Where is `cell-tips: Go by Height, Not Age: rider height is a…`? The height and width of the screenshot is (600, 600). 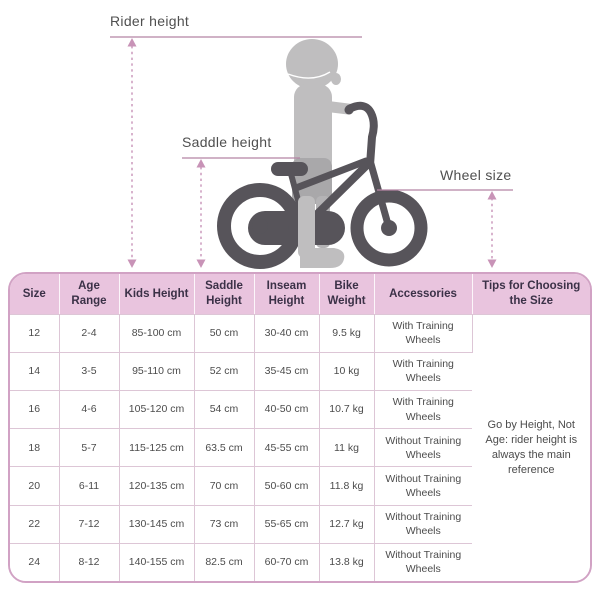
cell-tips: Go by Height, Not Age: rider height is a… is located at coordinates (531, 447).